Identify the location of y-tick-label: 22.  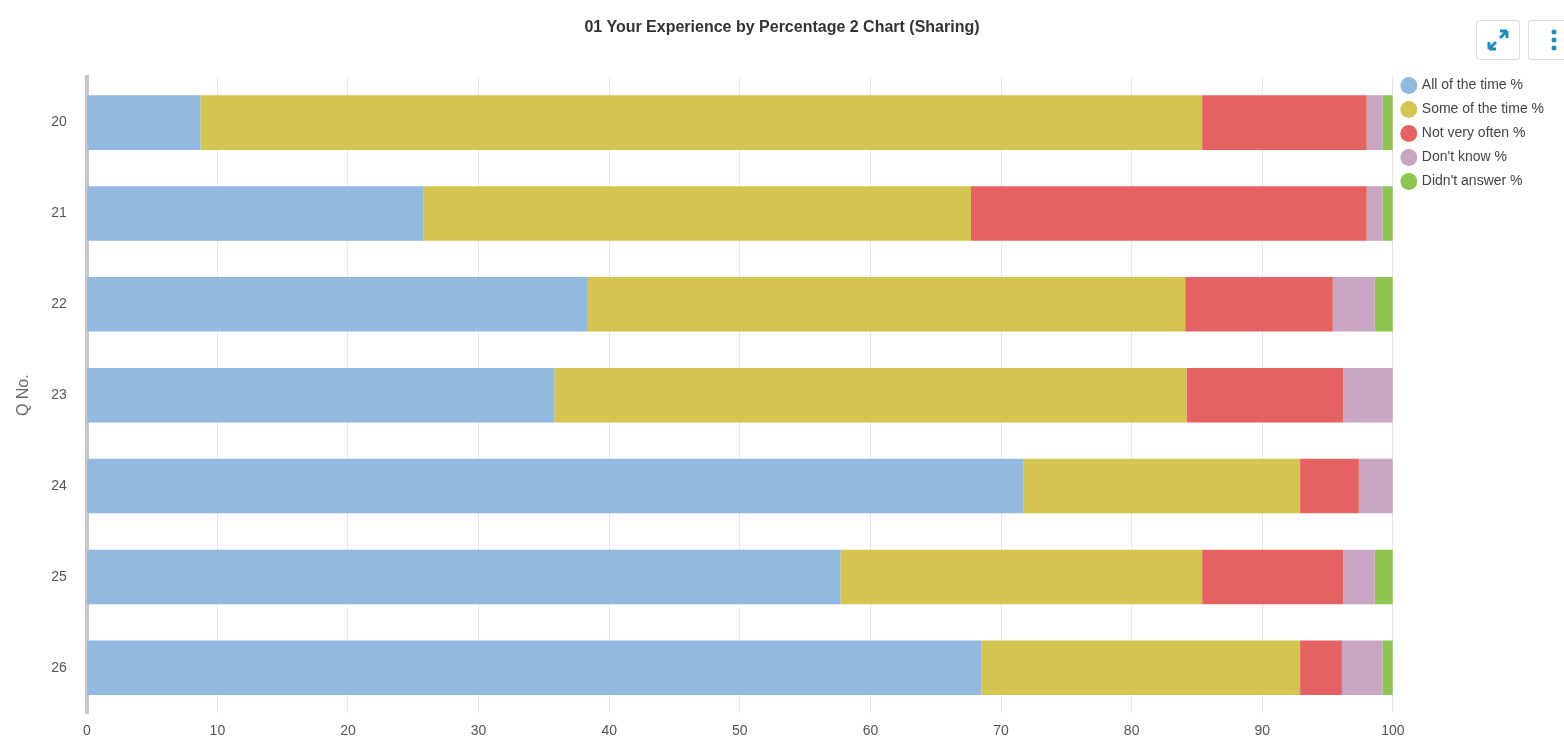
(59, 303).